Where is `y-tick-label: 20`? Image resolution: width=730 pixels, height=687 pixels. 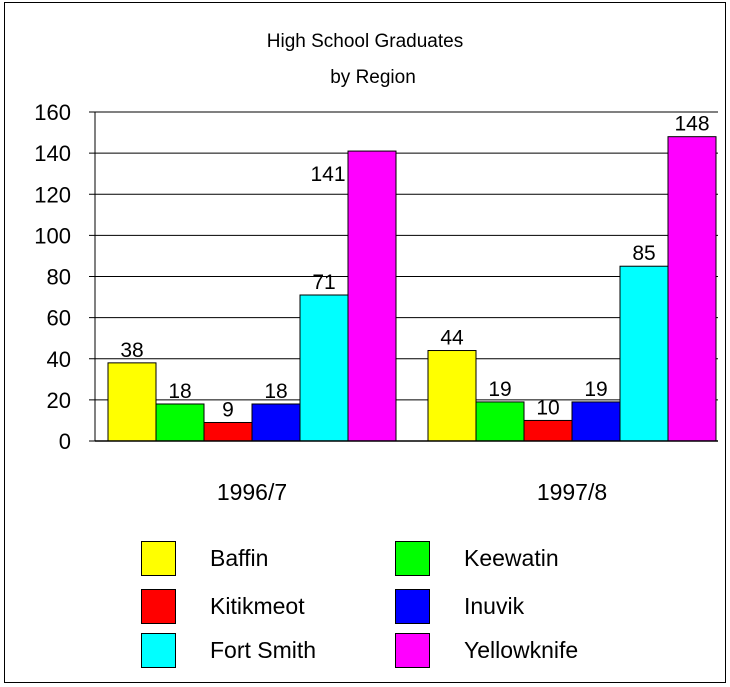 y-tick-label: 20 is located at coordinates (59, 400).